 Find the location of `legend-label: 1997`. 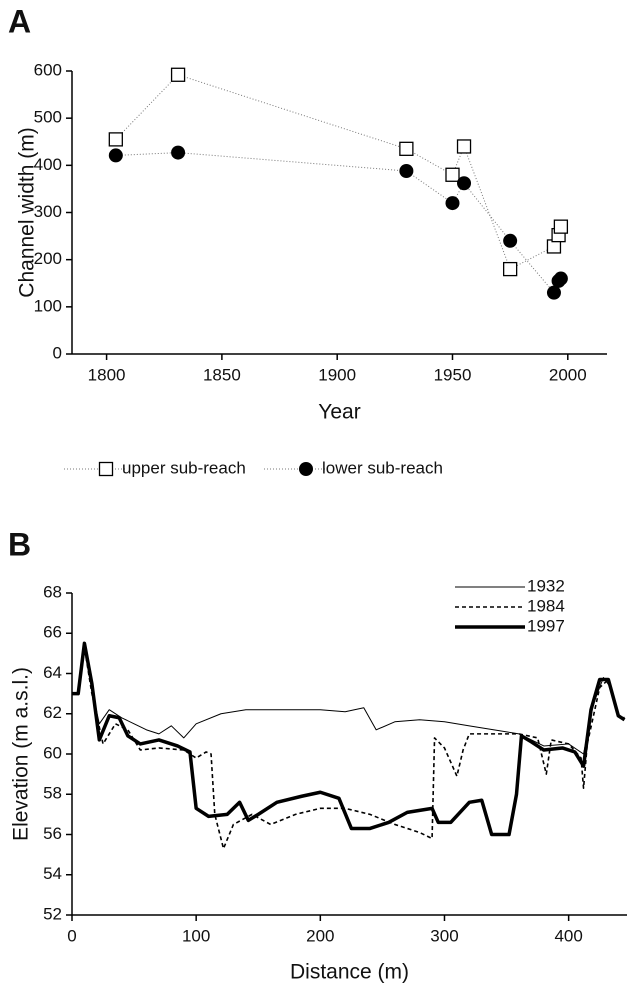

legend-label: 1997 is located at coordinates (546, 625).